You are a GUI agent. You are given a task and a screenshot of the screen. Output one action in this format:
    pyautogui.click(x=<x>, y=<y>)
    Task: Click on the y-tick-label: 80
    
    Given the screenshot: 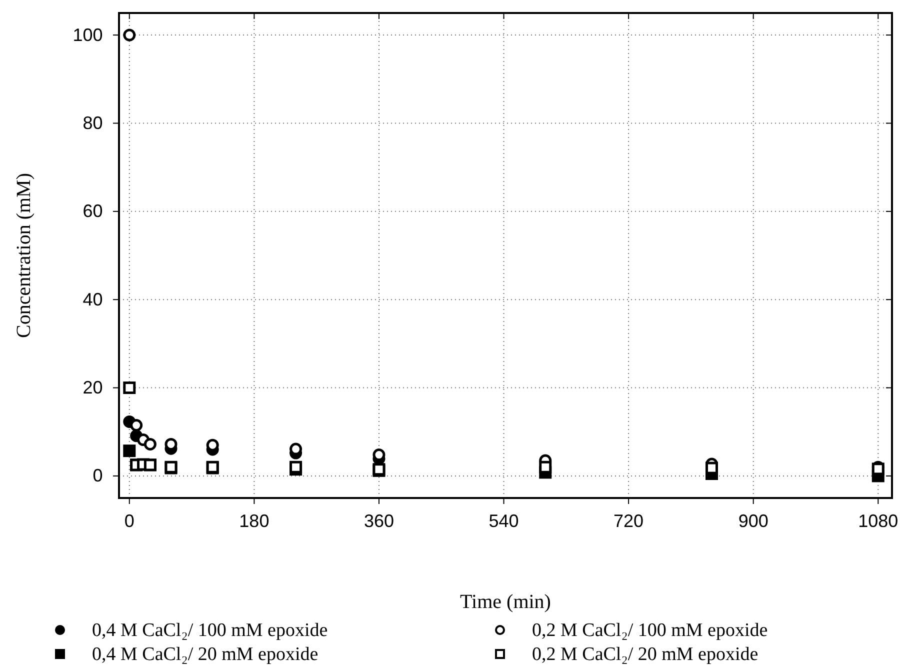 What is the action you would take?
    pyautogui.click(x=92, y=122)
    